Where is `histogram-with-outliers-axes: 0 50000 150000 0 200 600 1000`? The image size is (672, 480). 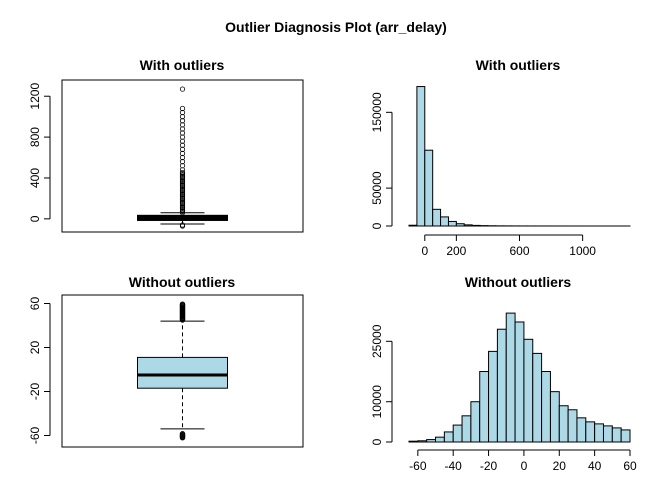 histogram-with-outliers-axes: 0 50000 150000 0 200 600 1000 is located at coordinates (483, 175).